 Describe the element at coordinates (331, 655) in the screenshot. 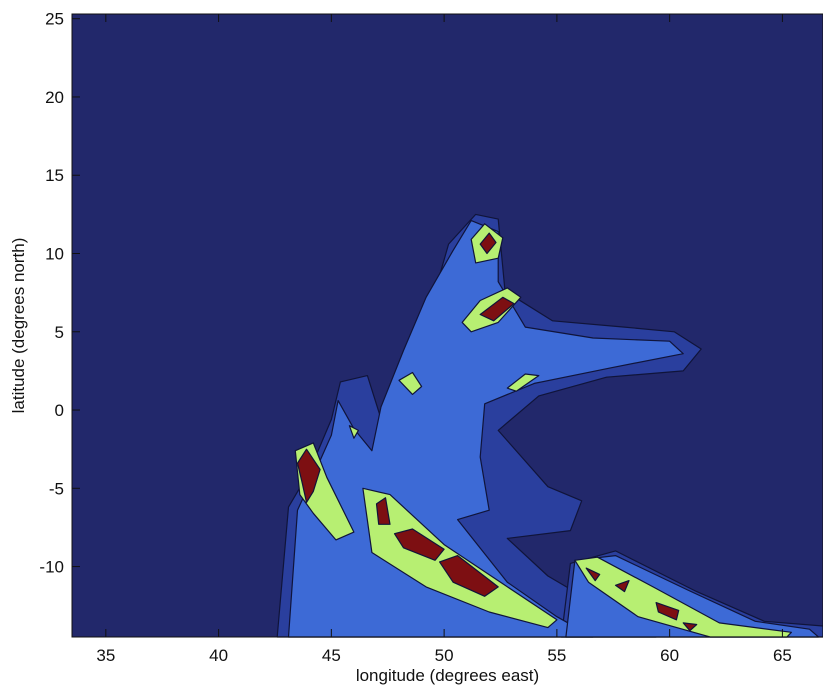

I see `x-tick-label: 45` at that location.